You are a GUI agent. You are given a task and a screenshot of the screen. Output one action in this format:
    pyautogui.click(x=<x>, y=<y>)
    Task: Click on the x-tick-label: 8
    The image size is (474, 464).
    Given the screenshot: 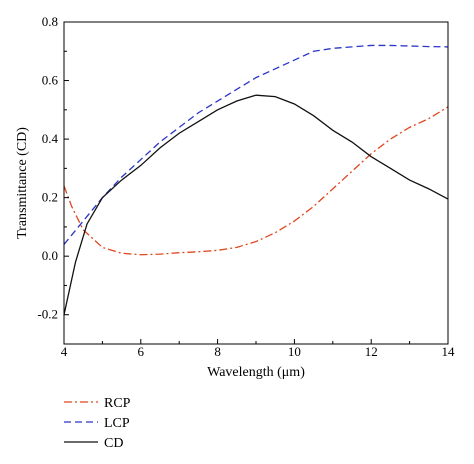 What is the action you would take?
    pyautogui.click(x=217, y=351)
    